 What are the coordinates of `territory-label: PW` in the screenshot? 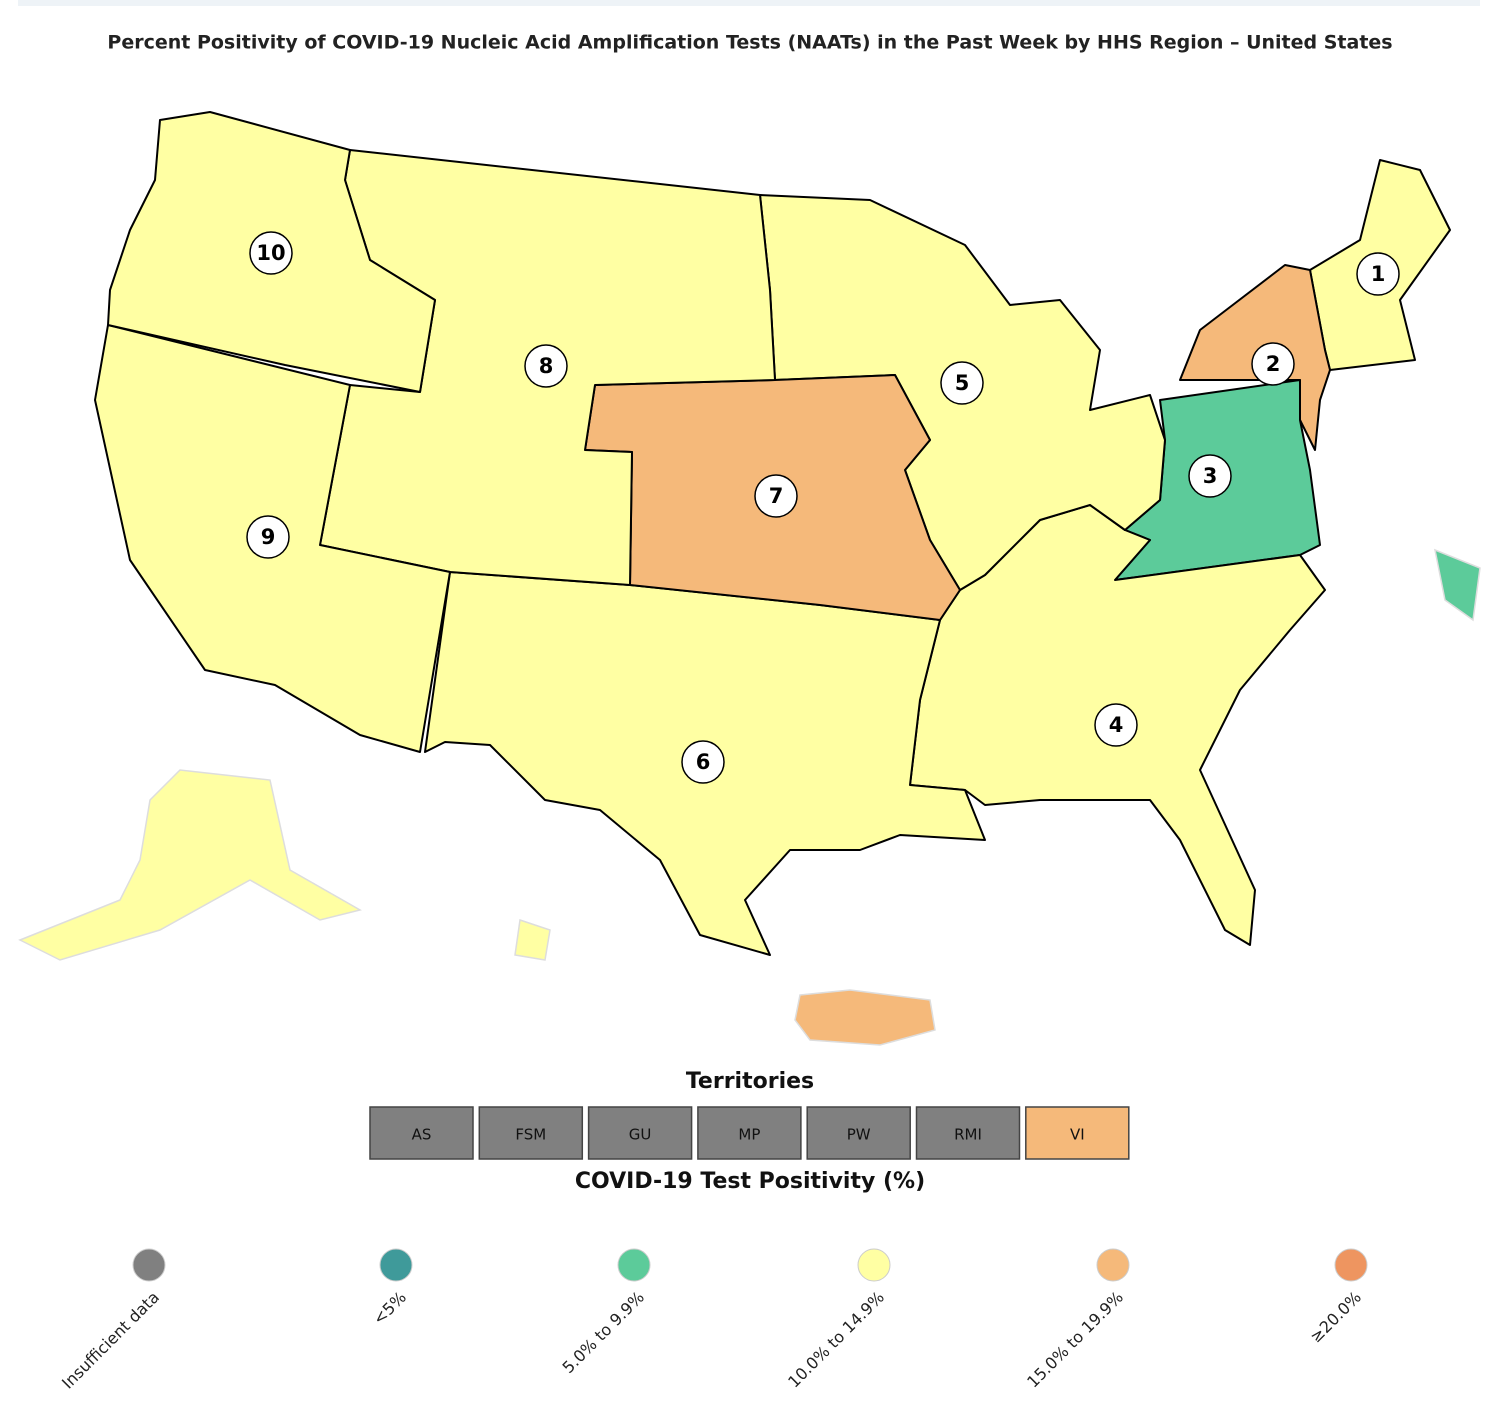 It's located at (859, 1135).